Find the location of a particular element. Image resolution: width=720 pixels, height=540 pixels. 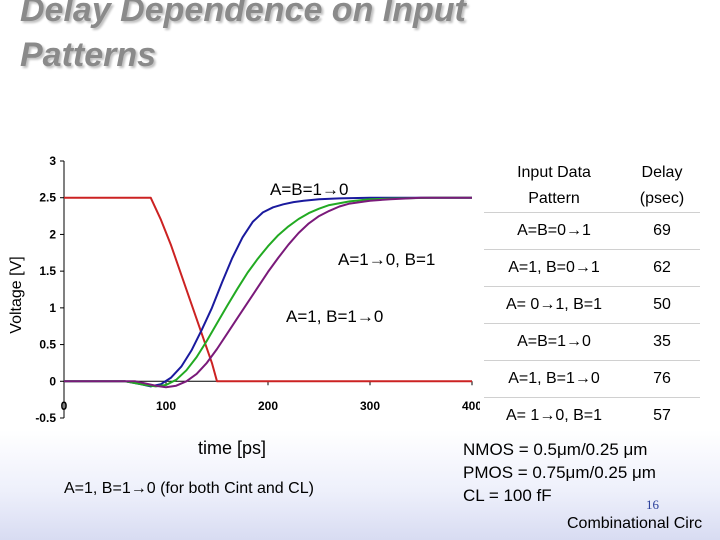

slide-title: Delay Dependence on Input Patterns is located at coordinates (243, 39).